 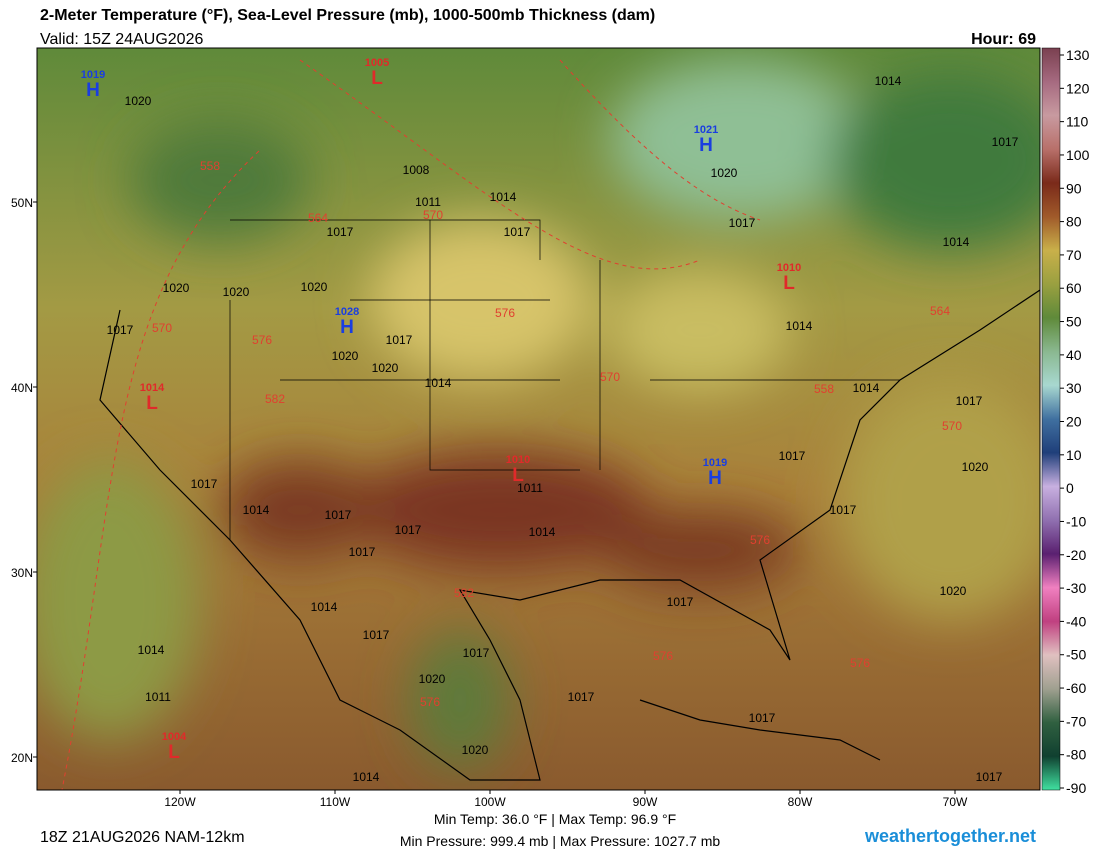 What do you see at coordinates (1074, 455) in the screenshot?
I see `colorbar-label: 10` at bounding box center [1074, 455].